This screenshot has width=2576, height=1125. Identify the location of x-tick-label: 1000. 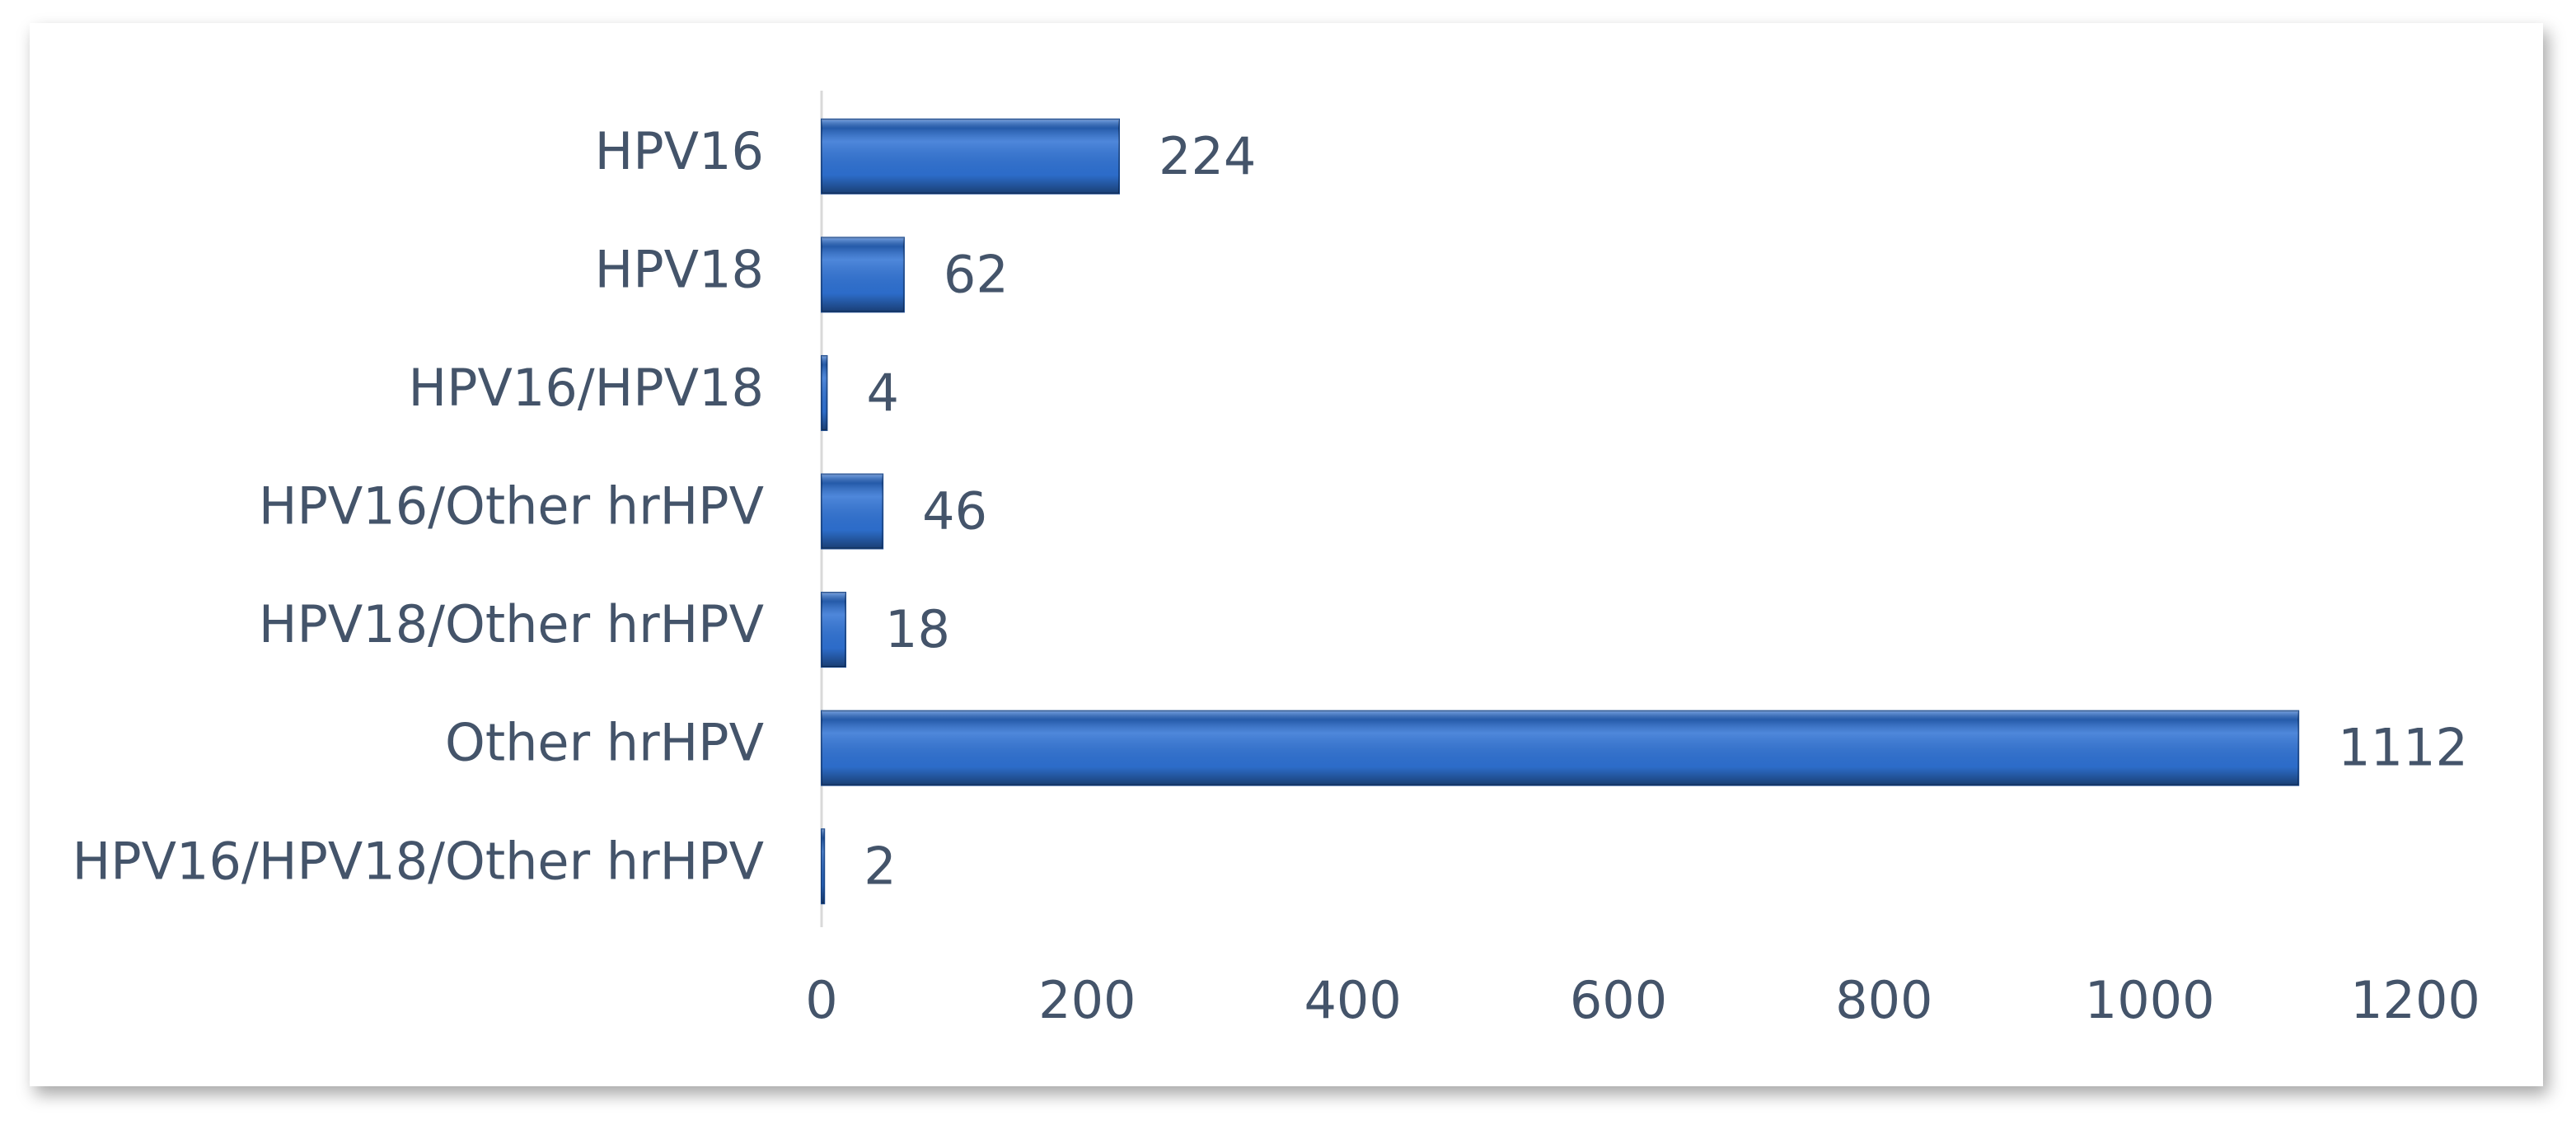
(2150, 1000).